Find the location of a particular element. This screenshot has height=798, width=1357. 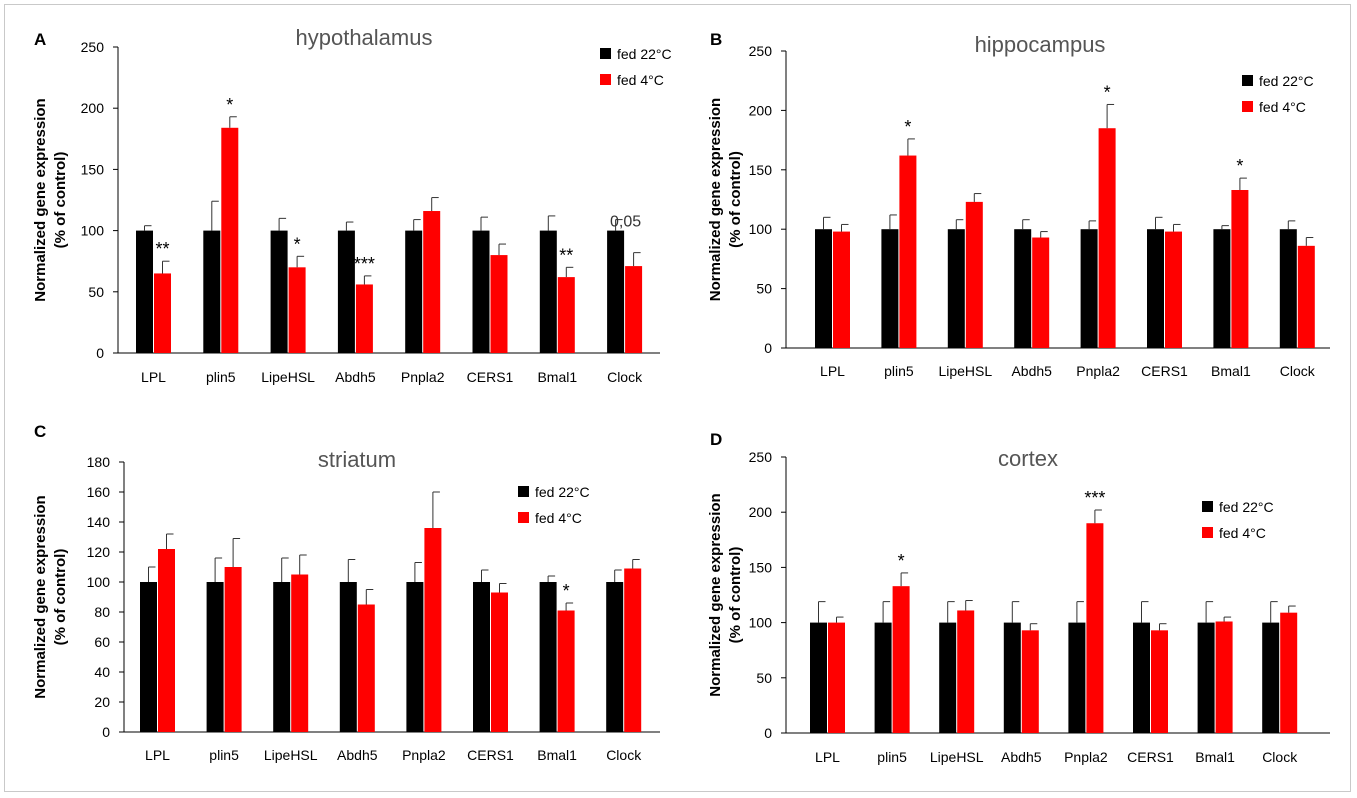

significance-marker: ** is located at coordinates (566, 255).